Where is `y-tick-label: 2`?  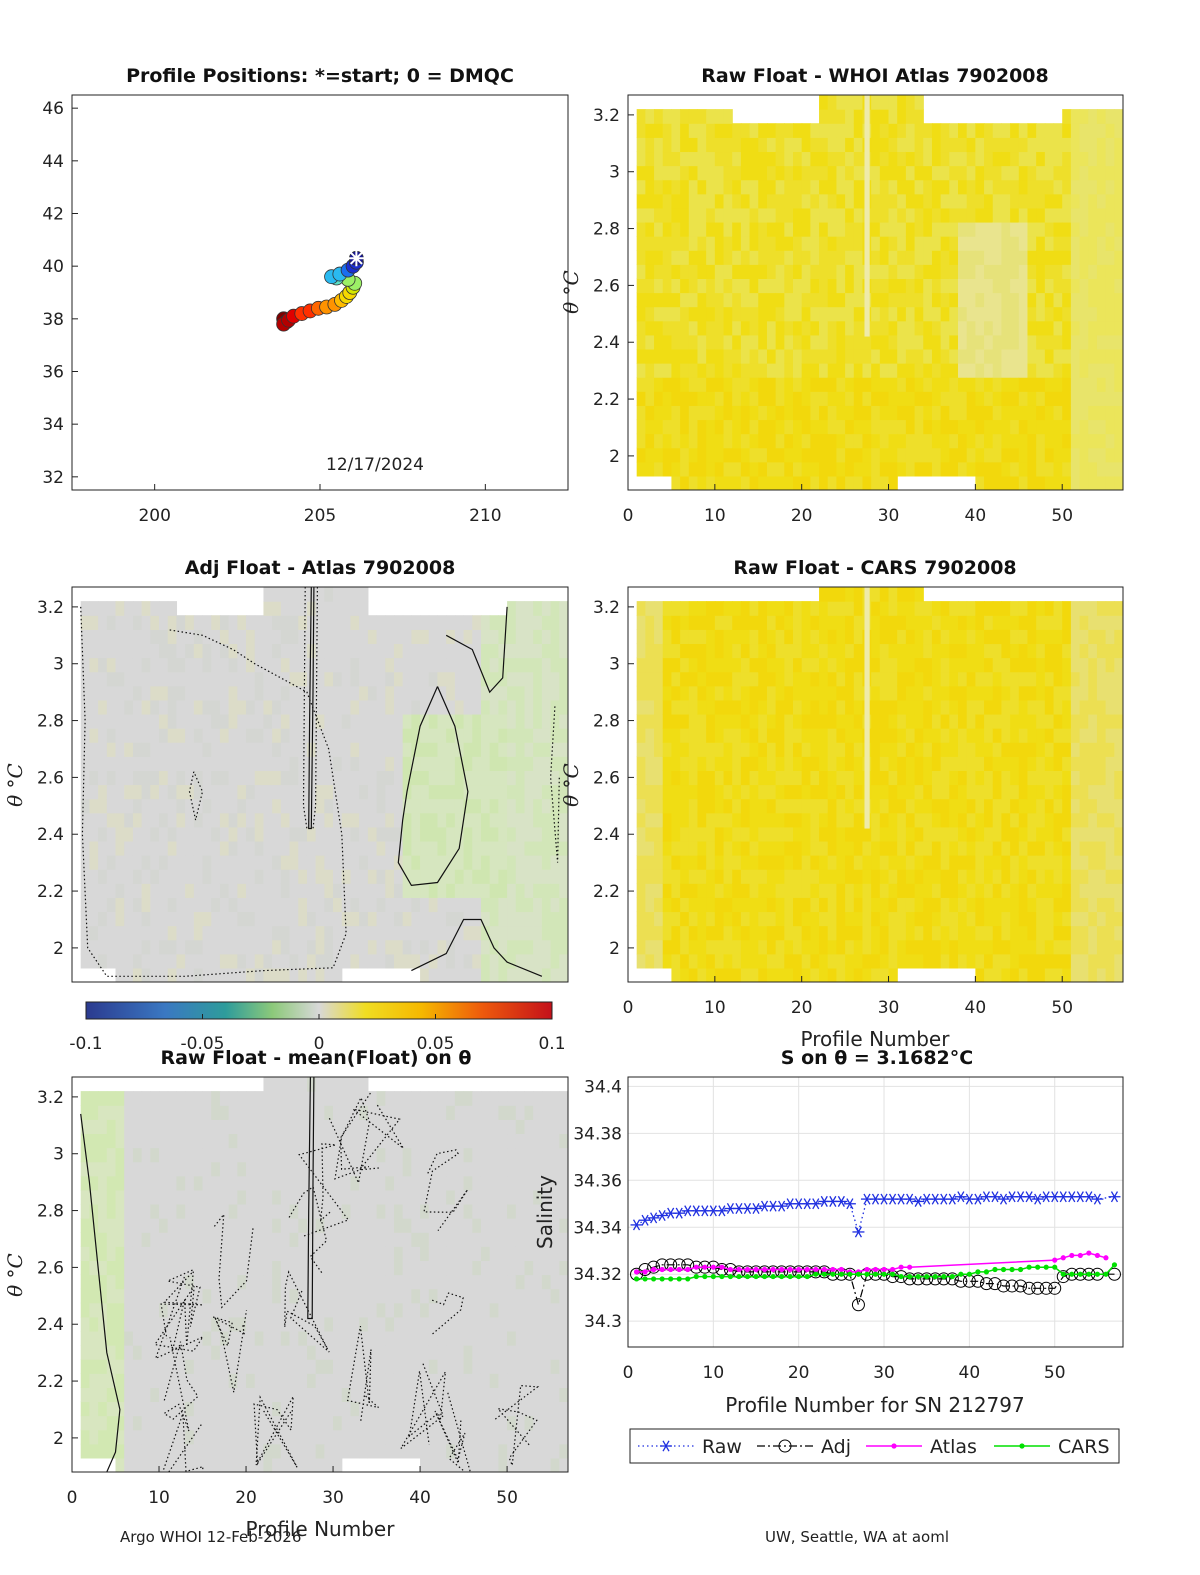 y-tick-label: 2 is located at coordinates (614, 949).